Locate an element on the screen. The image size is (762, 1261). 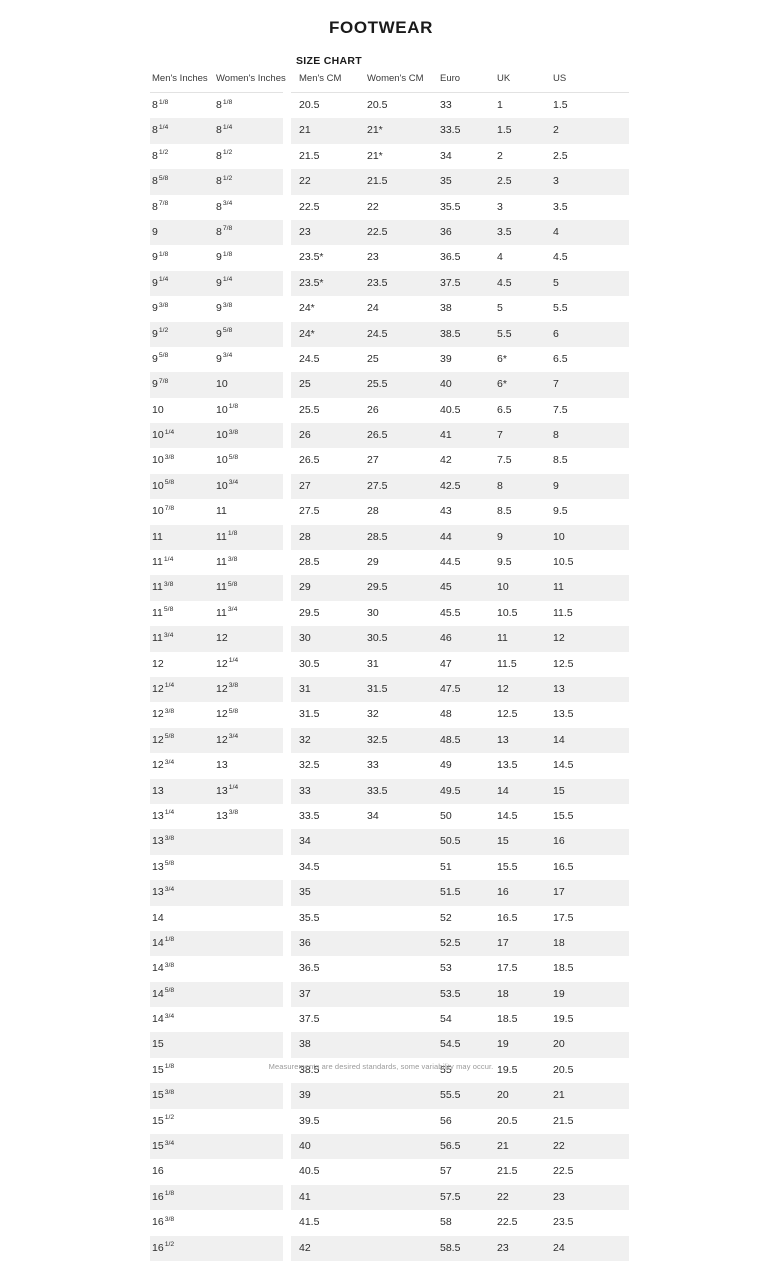
cell-womens-cm: 30 is located at coordinates (373, 612).